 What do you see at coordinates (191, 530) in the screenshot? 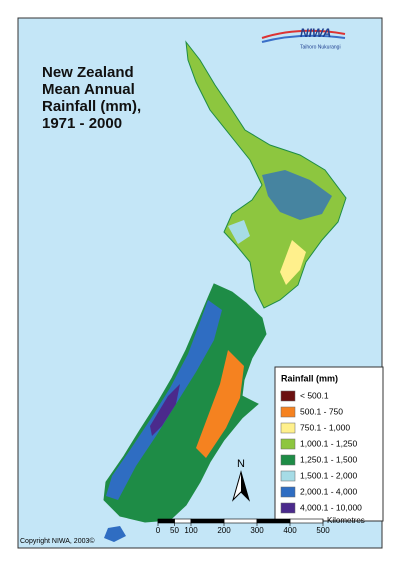
I see `scale-label: 100` at bounding box center [191, 530].